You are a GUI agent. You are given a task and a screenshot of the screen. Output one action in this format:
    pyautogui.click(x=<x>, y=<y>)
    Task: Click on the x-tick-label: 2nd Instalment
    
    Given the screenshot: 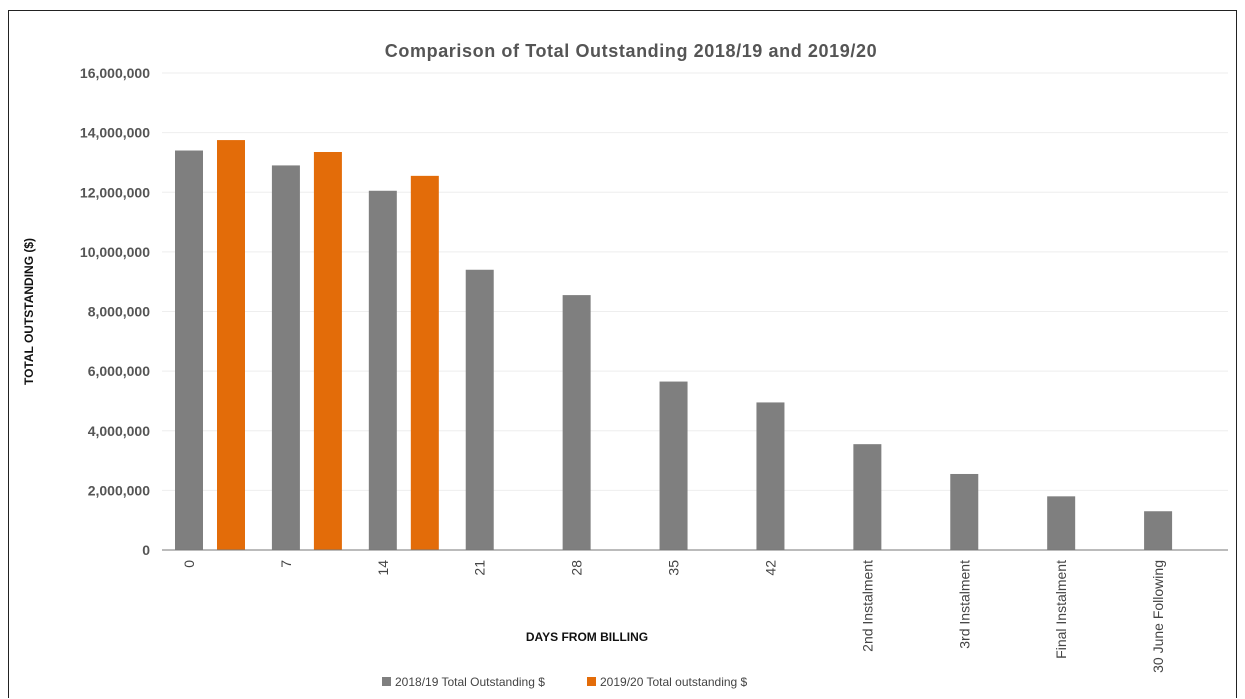 What is the action you would take?
    pyautogui.click(x=867, y=606)
    